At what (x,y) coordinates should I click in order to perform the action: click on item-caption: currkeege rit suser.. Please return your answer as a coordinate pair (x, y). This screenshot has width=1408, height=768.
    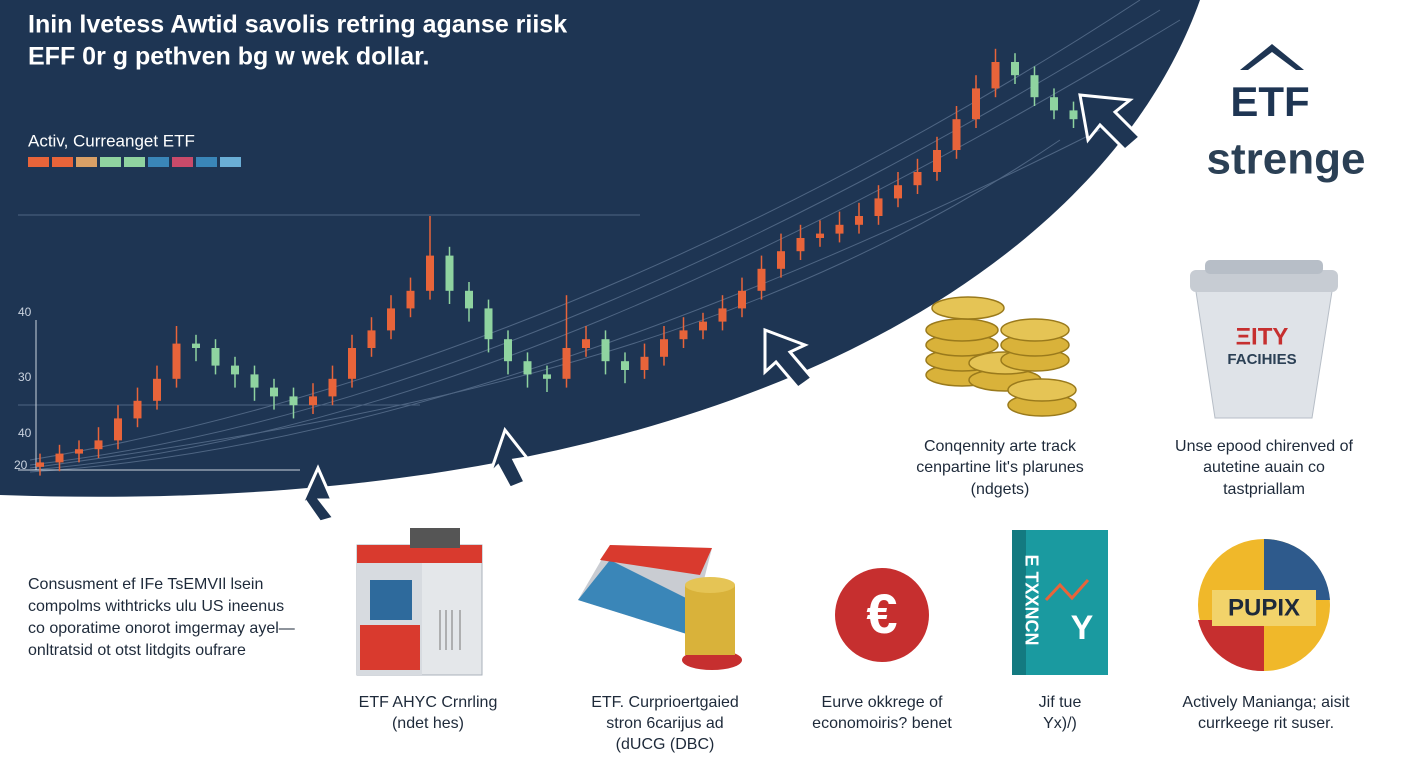
    Looking at the image, I should click on (1266, 723).